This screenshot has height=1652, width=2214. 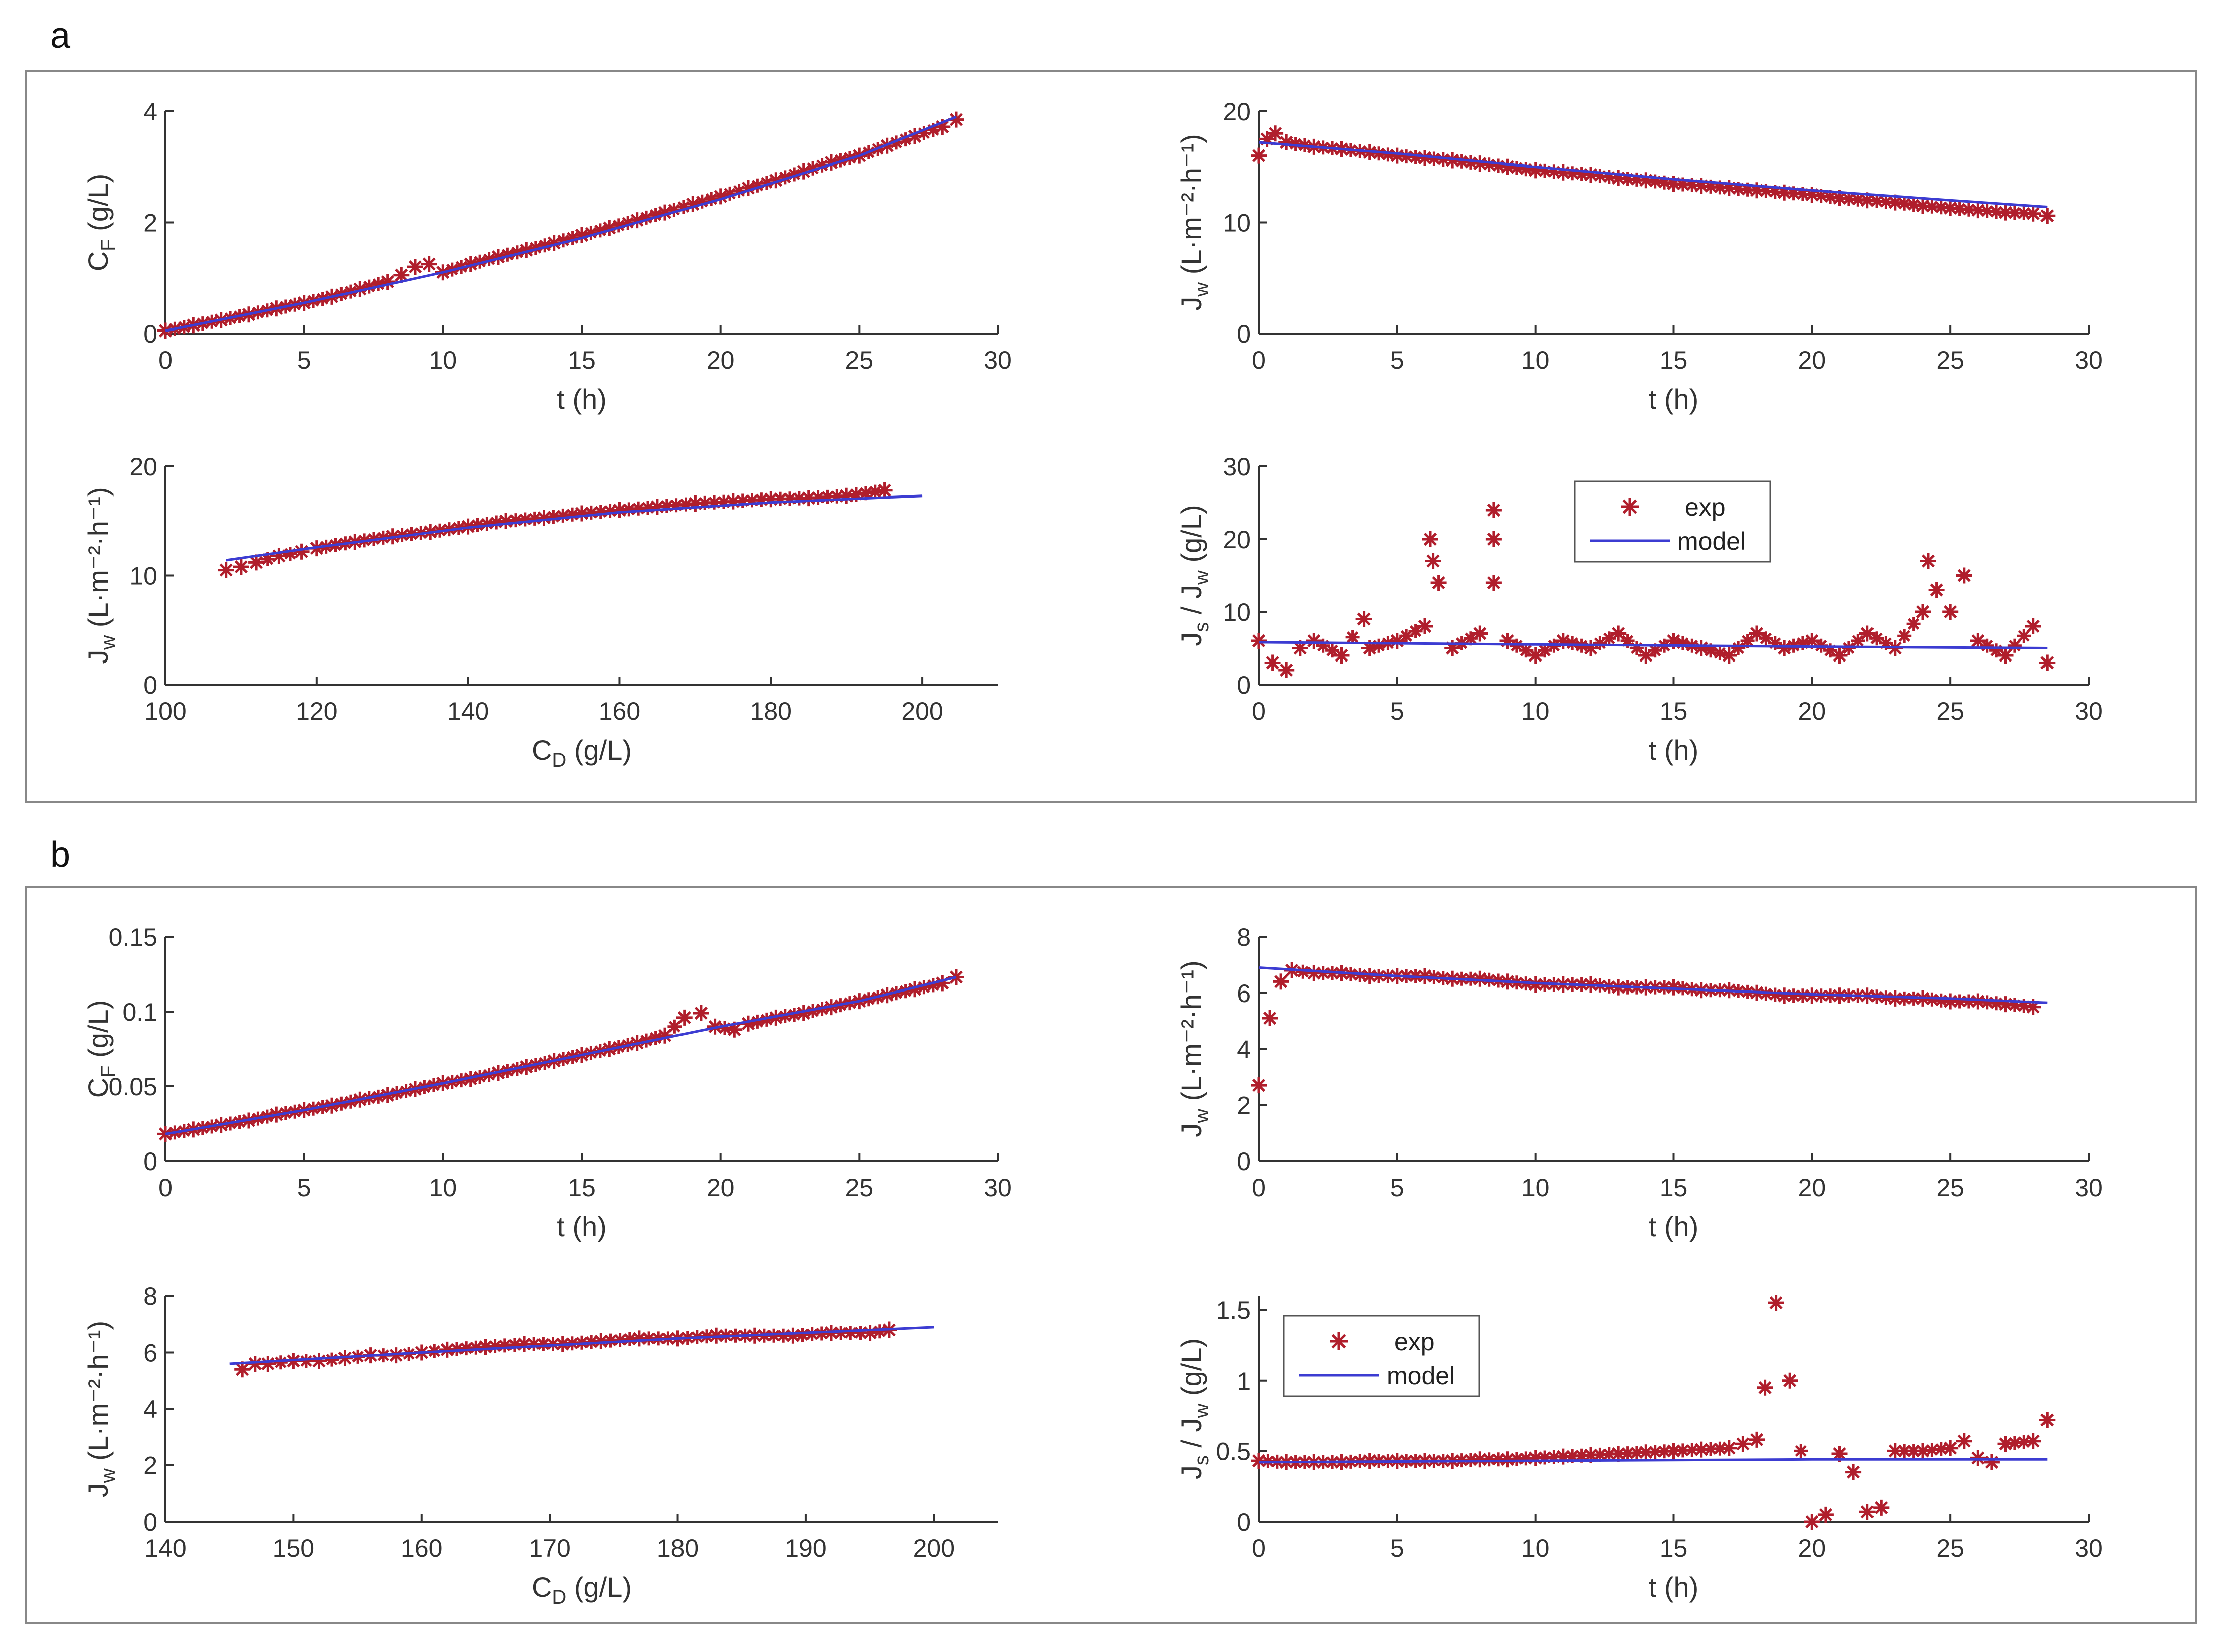 What do you see at coordinates (998, 360) in the screenshot?
I see `chart-a-top-left-x-tick-label: 30` at bounding box center [998, 360].